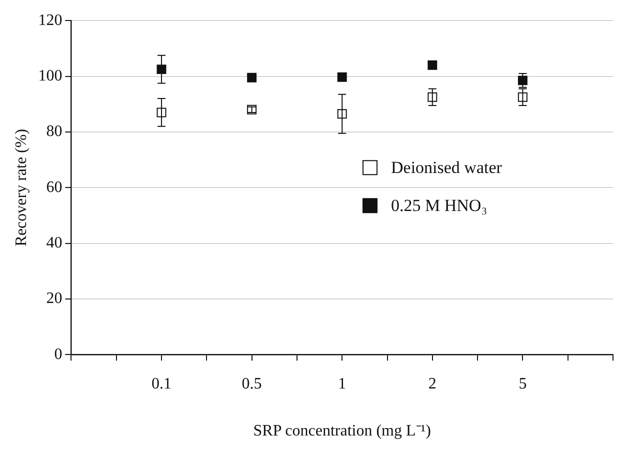 Image resolution: width=635 pixels, height=453 pixels. What do you see at coordinates (54, 187) in the screenshot?
I see `y-tick-label: 60` at bounding box center [54, 187].